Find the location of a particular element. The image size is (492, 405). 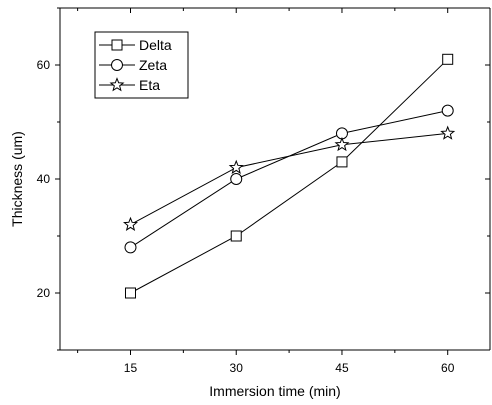

legend-label-eta: Eta is located at coordinates (149, 85).